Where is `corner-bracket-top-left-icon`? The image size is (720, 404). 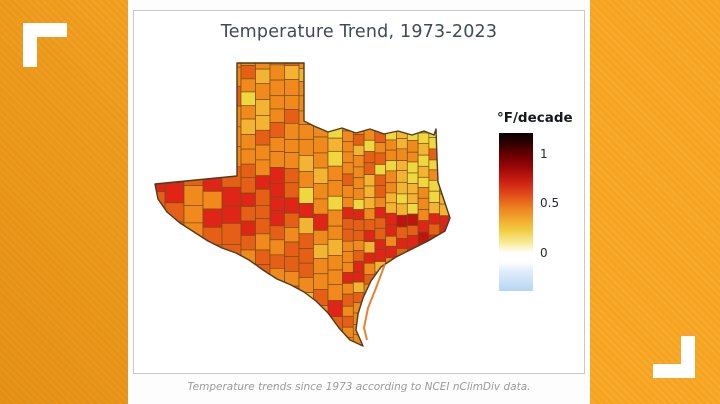
corner-bracket-top-left-icon is located at coordinates (45, 45).